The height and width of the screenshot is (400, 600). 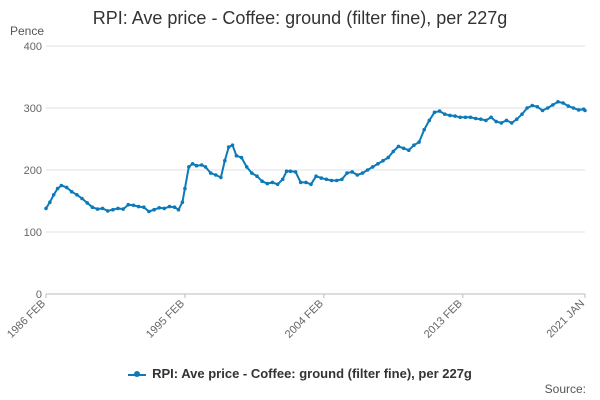 I want to click on source-label: Source:, so click(x=565, y=389).